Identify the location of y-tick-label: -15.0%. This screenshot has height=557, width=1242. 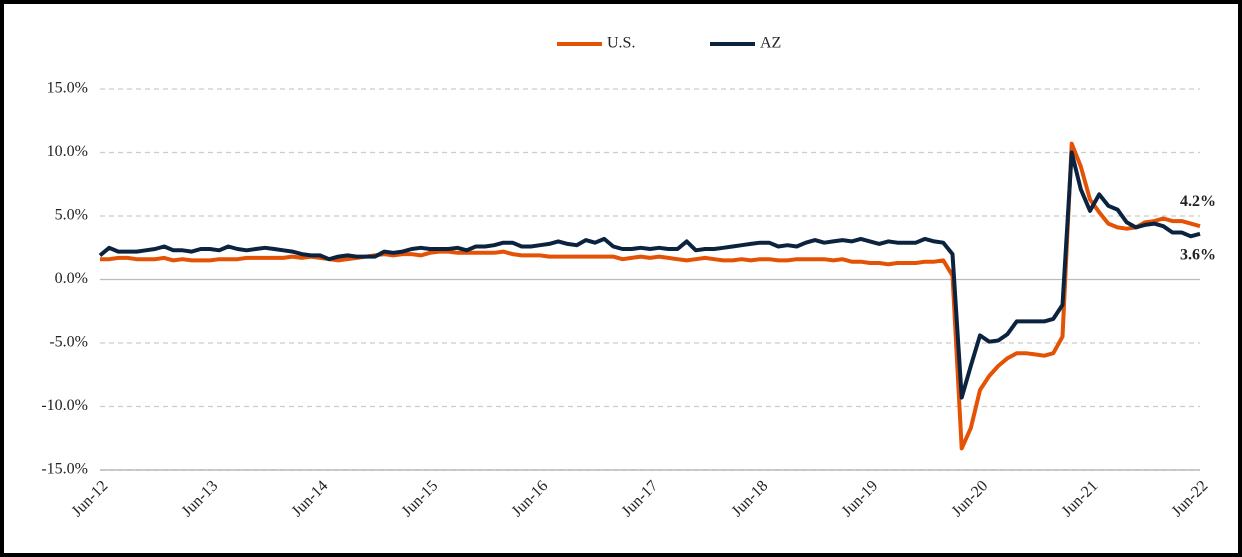
(64, 469).